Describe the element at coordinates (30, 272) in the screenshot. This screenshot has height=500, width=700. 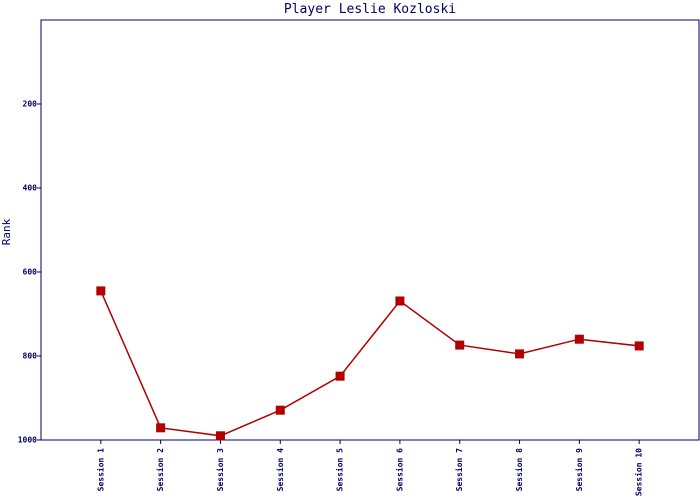
I see `y-tick-label: 600` at that location.